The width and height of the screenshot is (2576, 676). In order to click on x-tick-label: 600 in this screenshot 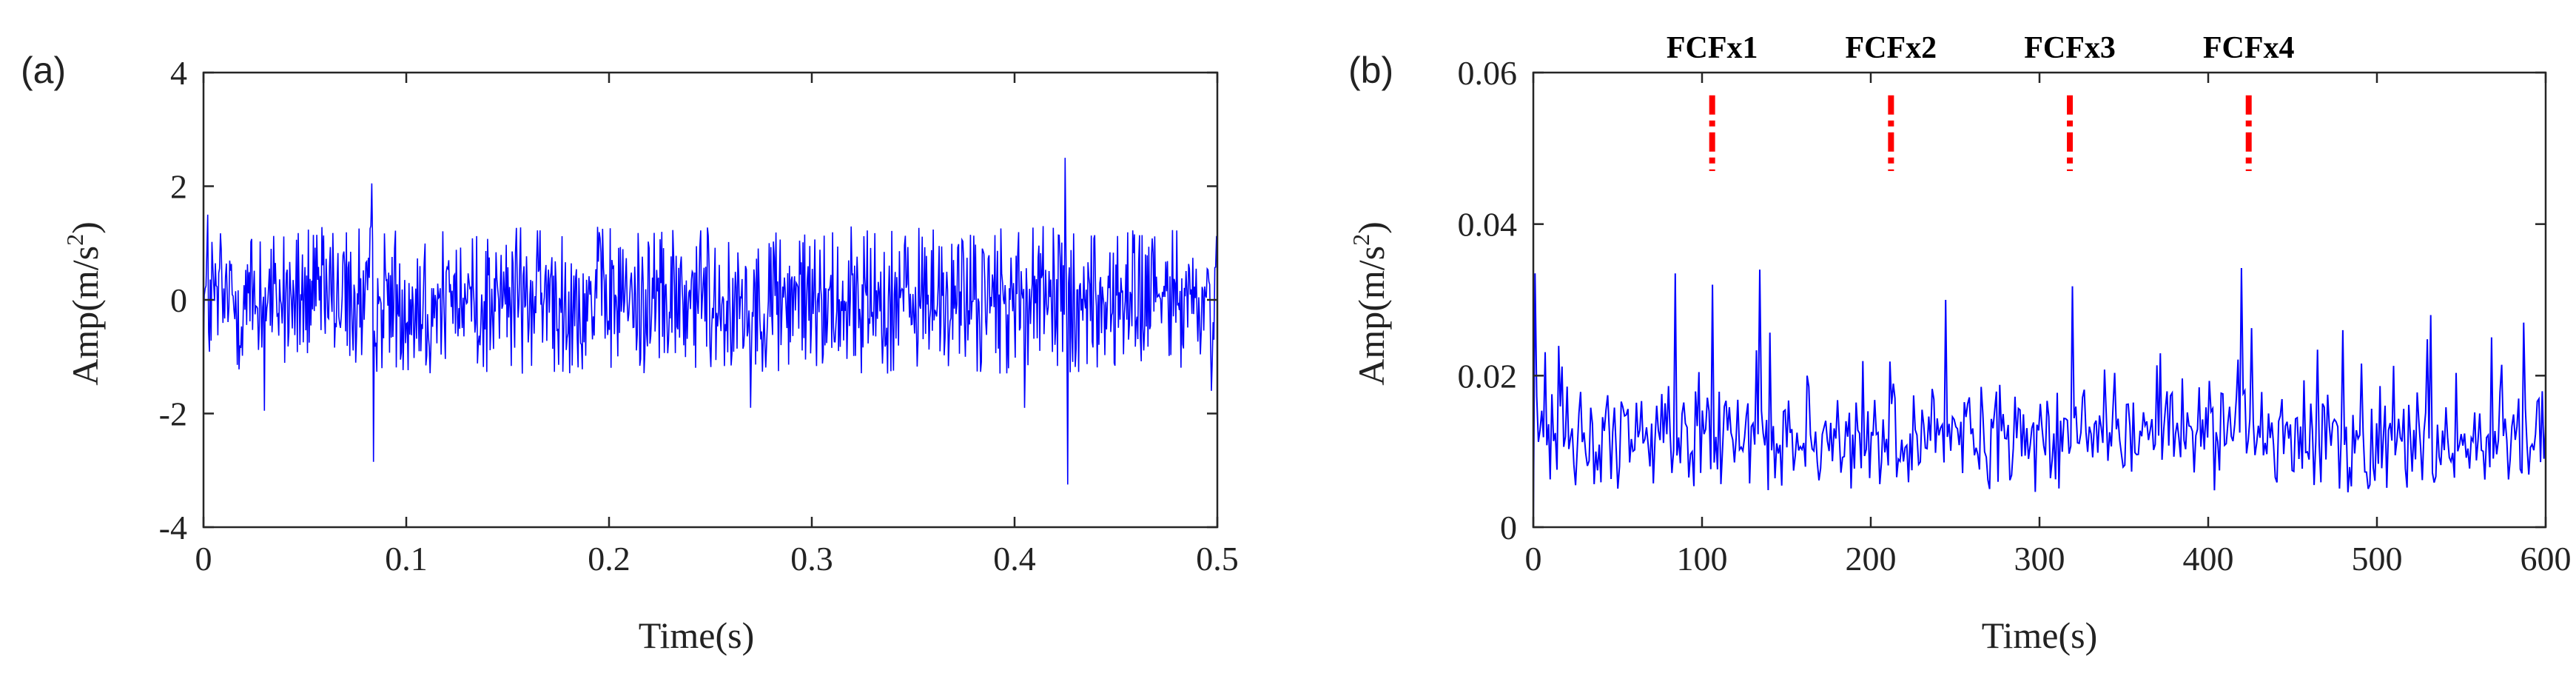, I will do `click(2546, 559)`.